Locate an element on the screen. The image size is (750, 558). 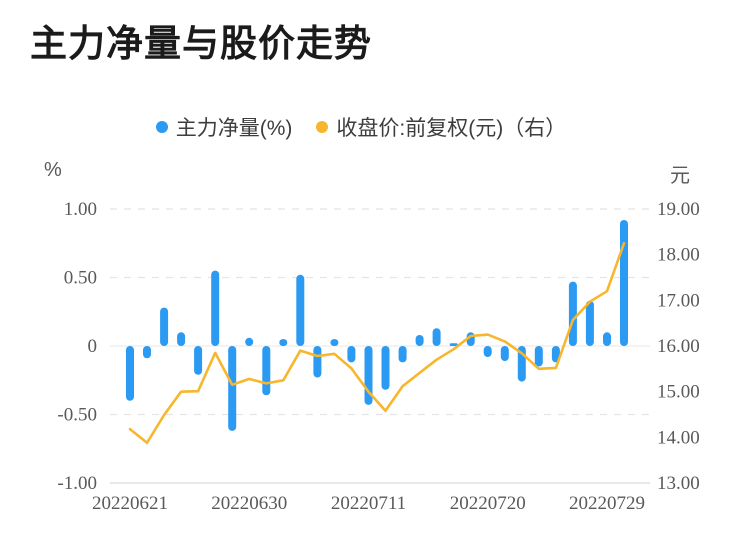
right-axis-tick: 13.00 is located at coordinates (678, 483).